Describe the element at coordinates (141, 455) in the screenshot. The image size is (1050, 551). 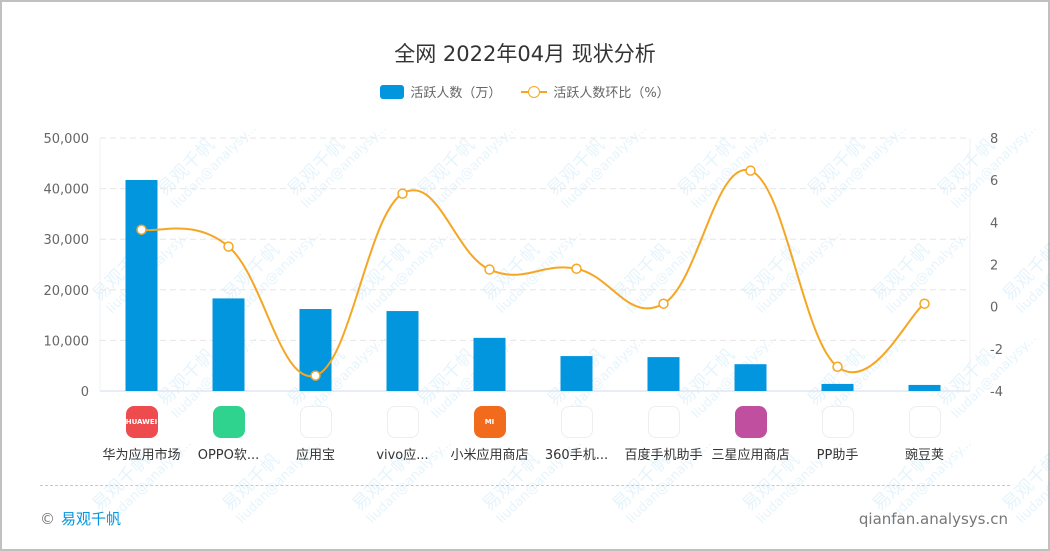
I see `category-label: 华为应用市场` at that location.